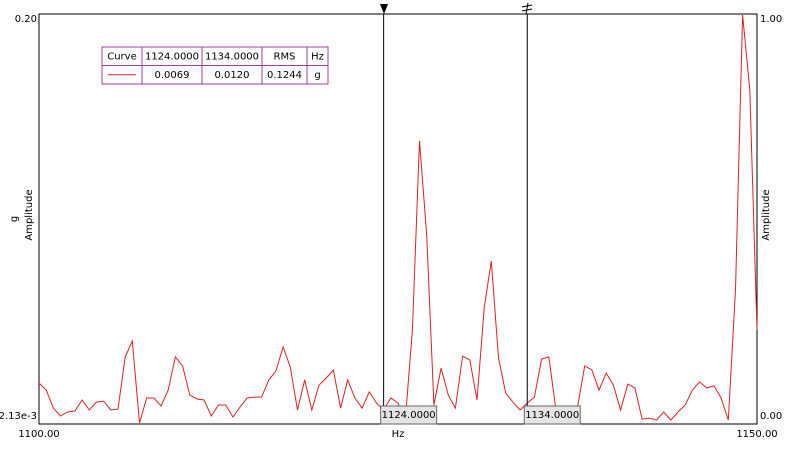 The width and height of the screenshot is (795, 455). Describe the element at coordinates (232, 56) in the screenshot. I see `table-header: 1134.0000` at that location.